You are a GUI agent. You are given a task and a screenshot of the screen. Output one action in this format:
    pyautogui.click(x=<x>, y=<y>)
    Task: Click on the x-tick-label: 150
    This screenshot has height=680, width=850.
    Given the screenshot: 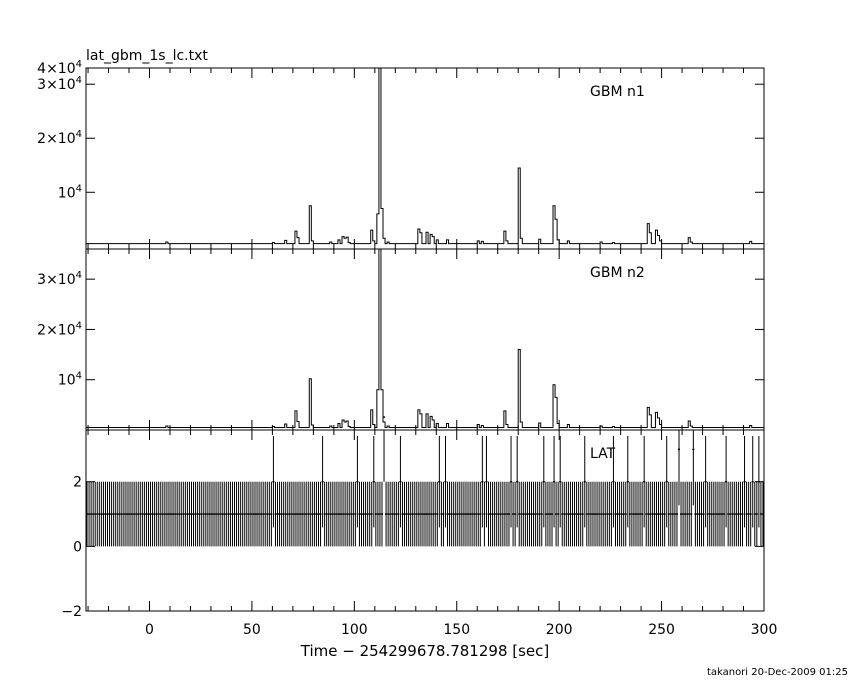 What is the action you would take?
    pyautogui.click(x=456, y=630)
    